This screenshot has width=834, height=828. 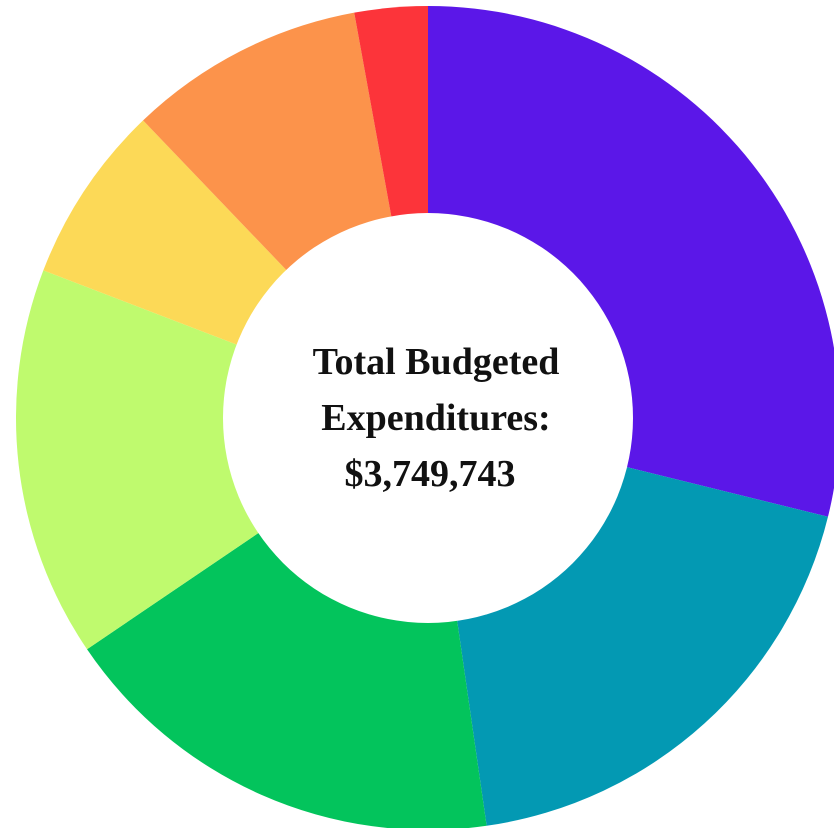 What do you see at coordinates (430, 474) in the screenshot?
I see `center-label-line-3: $3,749,743` at bounding box center [430, 474].